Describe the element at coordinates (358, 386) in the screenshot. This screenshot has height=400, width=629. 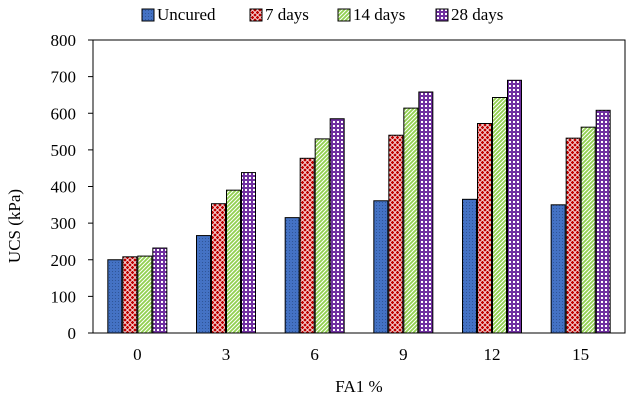
I see `x-axis-label: FA1 %` at that location.